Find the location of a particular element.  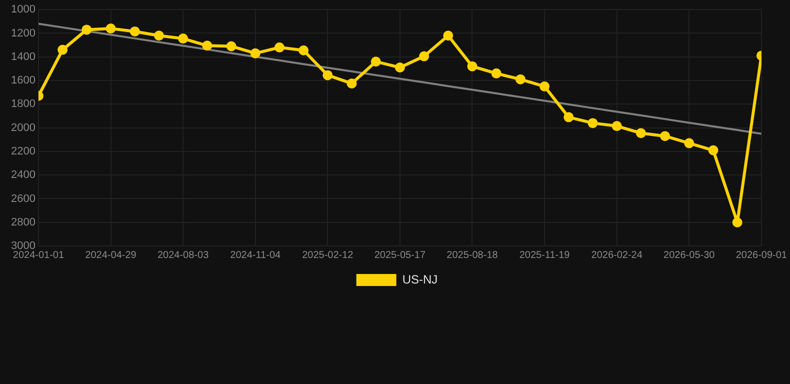

y-tick-label: 3000 is located at coordinates (23, 246).